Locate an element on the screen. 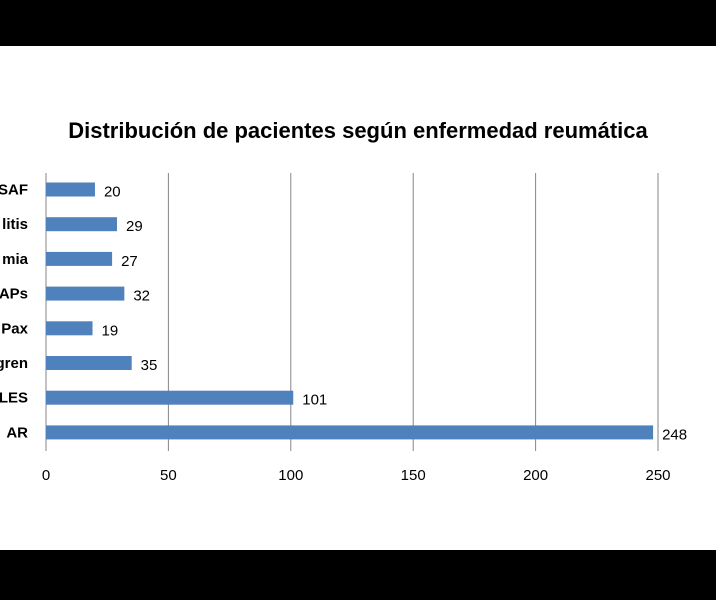 This screenshot has width=716, height=600. bar-AR is located at coordinates (350, 432).